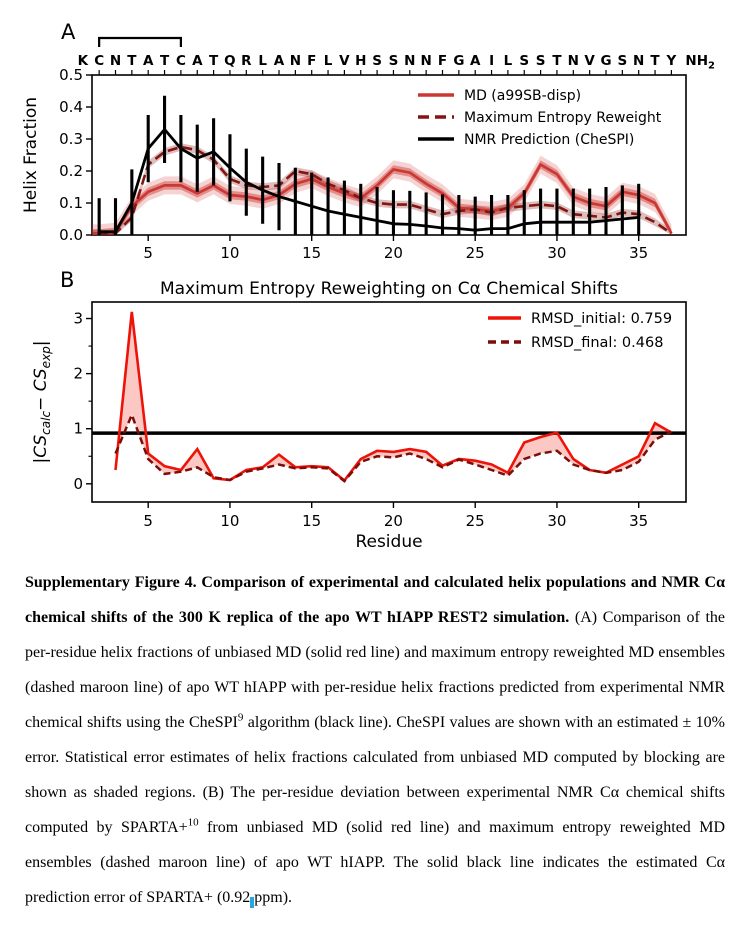  I want to click on svg-text: 3, so click(78, 319).